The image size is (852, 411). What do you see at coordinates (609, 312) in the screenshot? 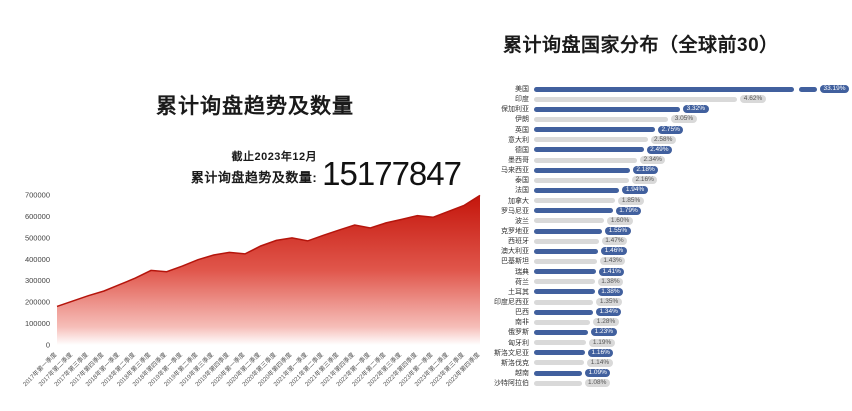
I see `percent-pill: 1.34%` at bounding box center [609, 312].